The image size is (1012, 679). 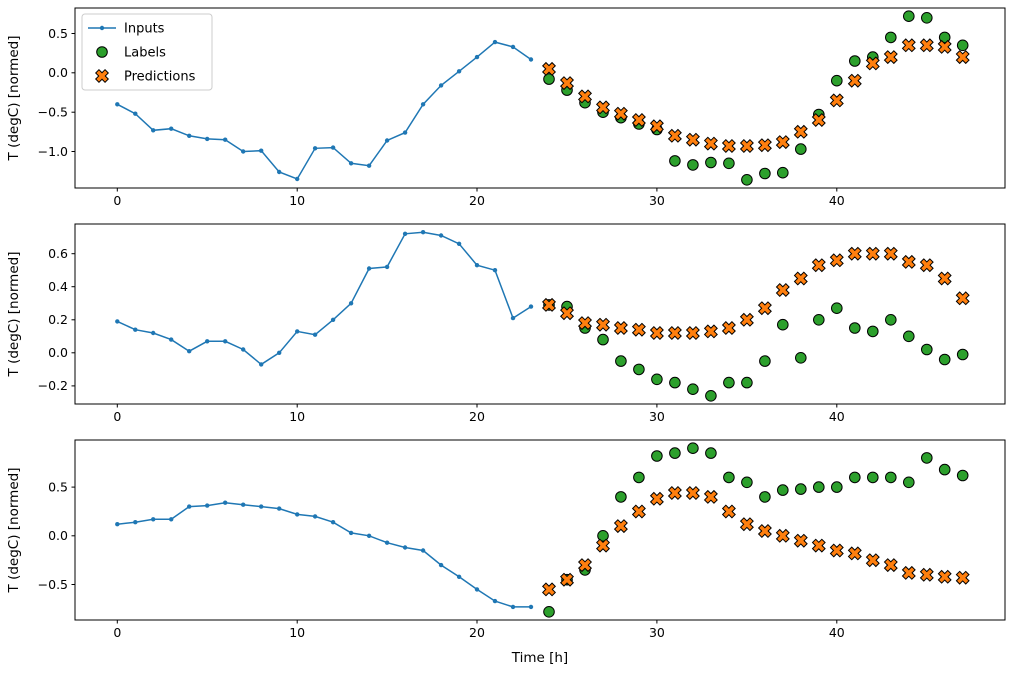 What do you see at coordinates (102, 76) in the screenshot?
I see `legend-predictions-x-icon` at bounding box center [102, 76].